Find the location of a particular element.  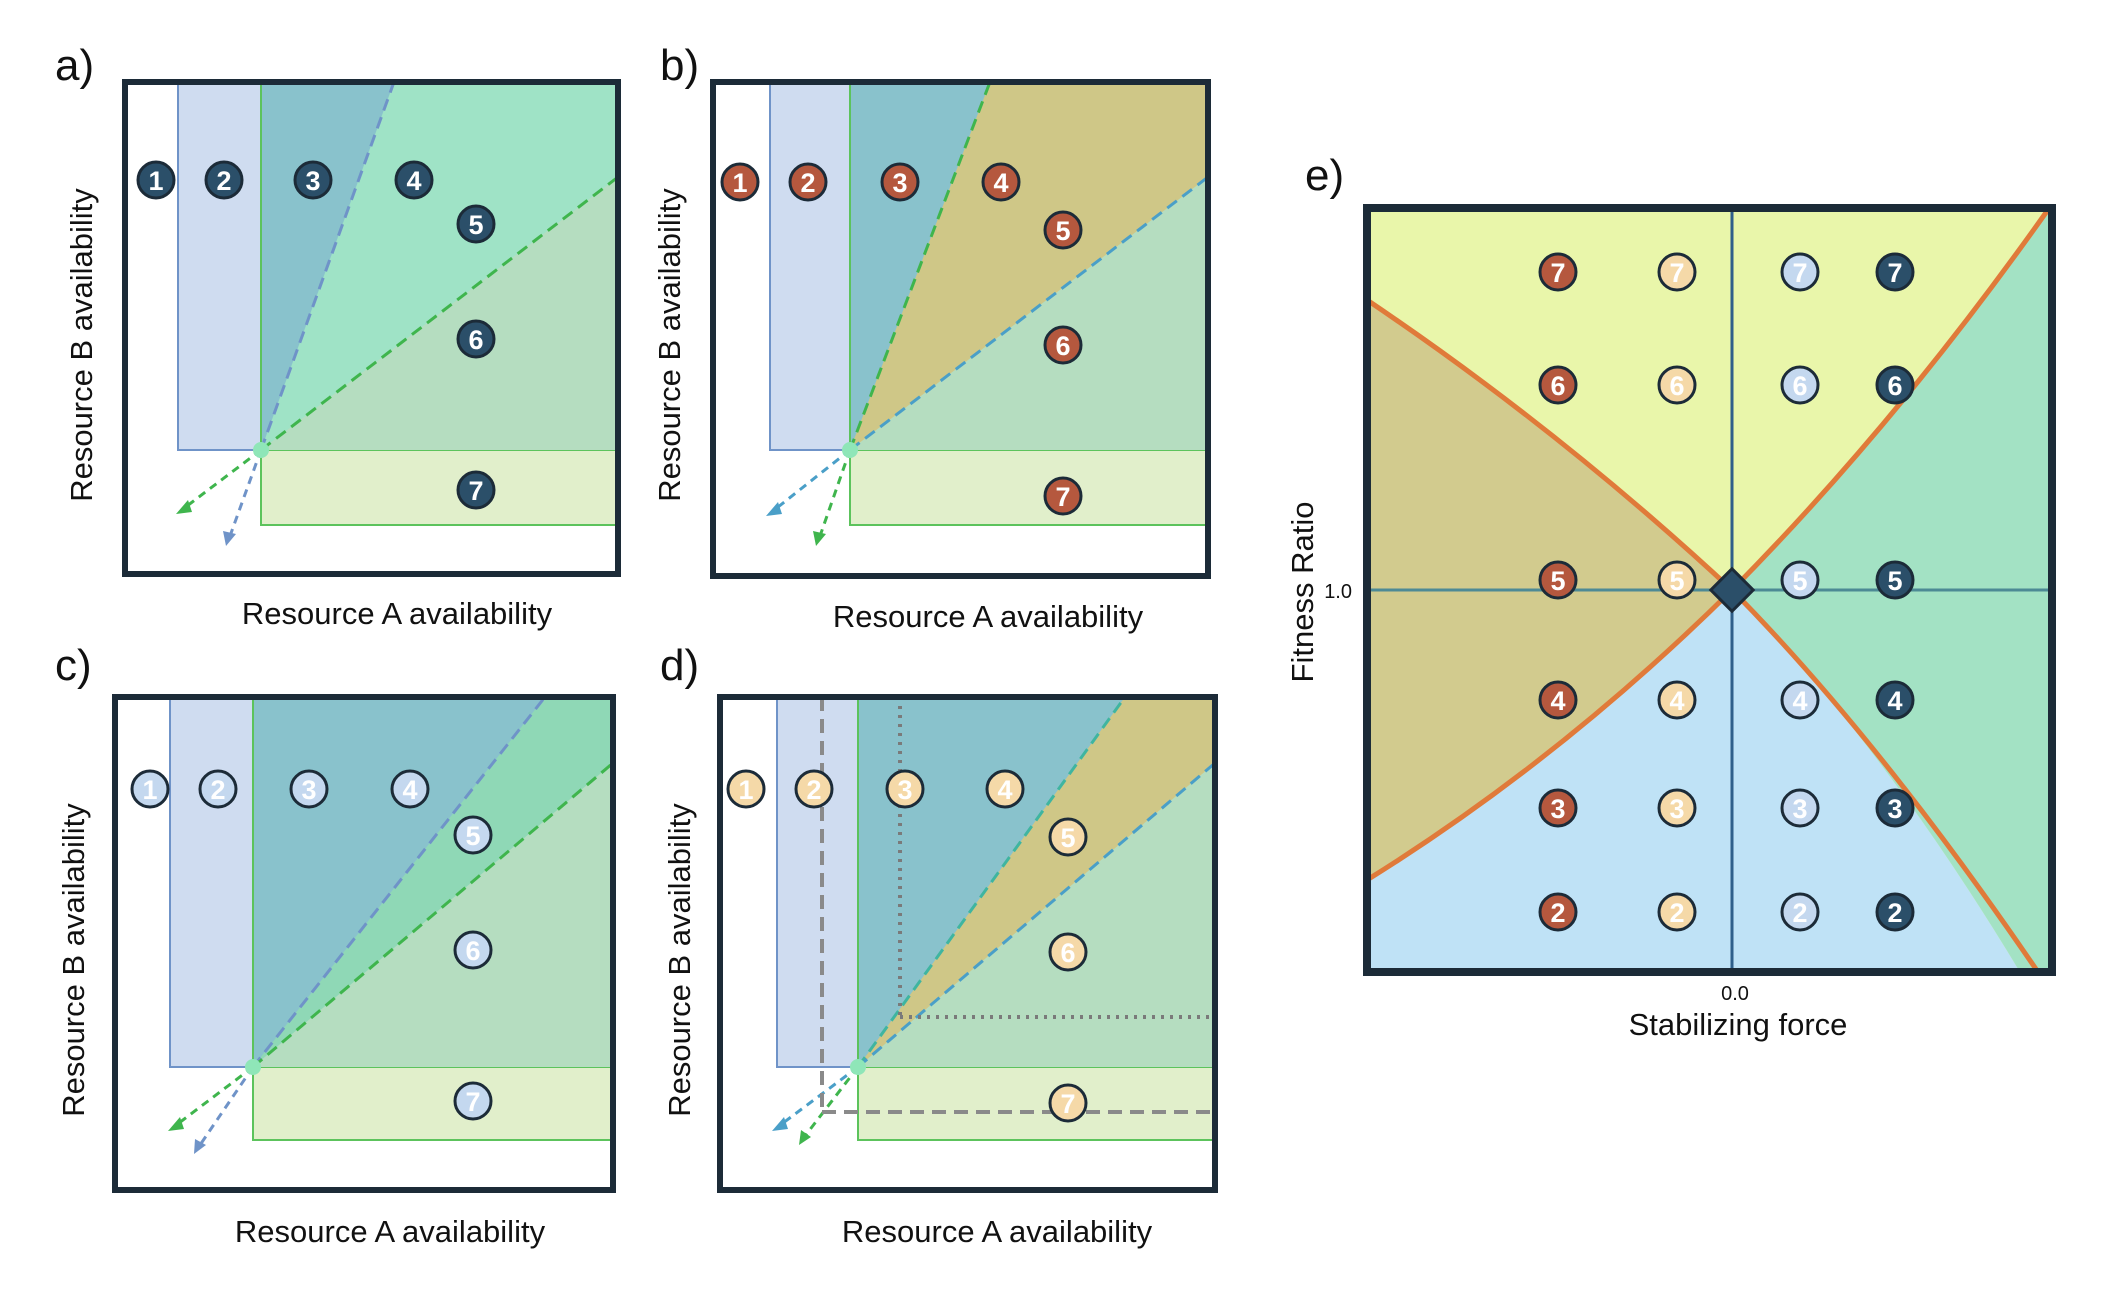

y-axis-title: Fitness Ratio is located at coordinates (1302, 592).